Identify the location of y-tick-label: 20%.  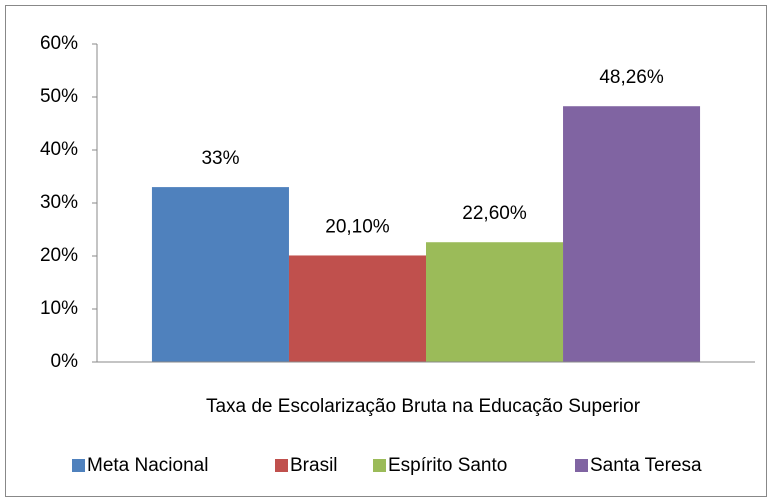
(59, 255).